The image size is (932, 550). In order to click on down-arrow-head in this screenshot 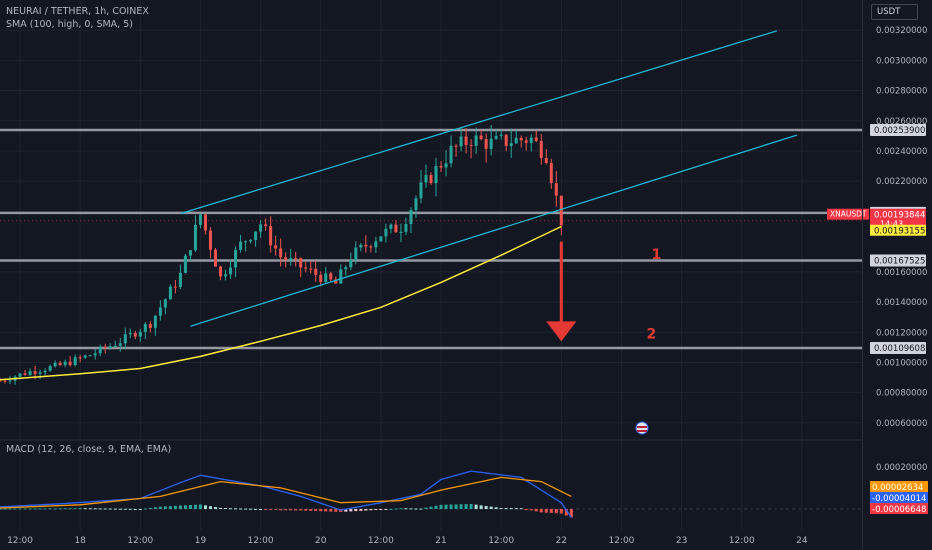, I will do `click(561, 331)`.